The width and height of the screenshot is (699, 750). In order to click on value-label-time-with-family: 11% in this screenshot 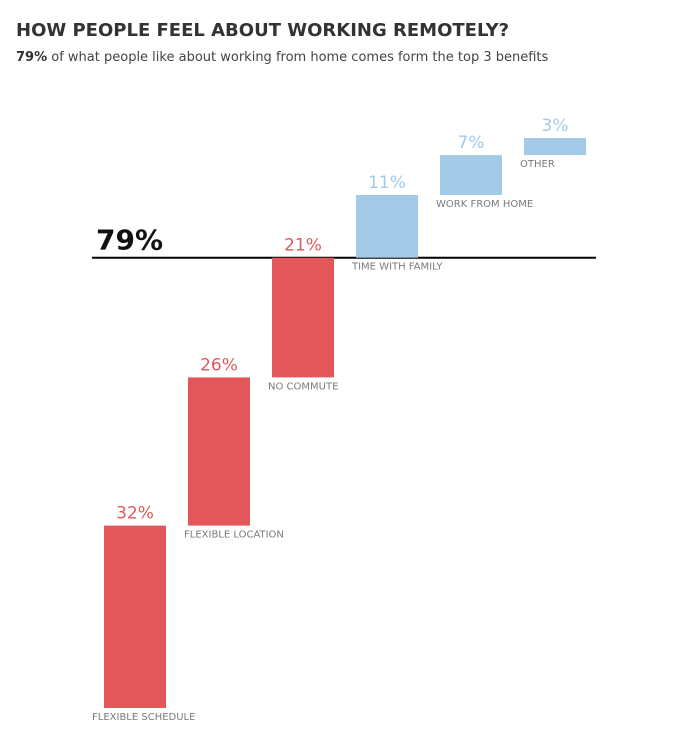, I will do `click(387, 183)`.